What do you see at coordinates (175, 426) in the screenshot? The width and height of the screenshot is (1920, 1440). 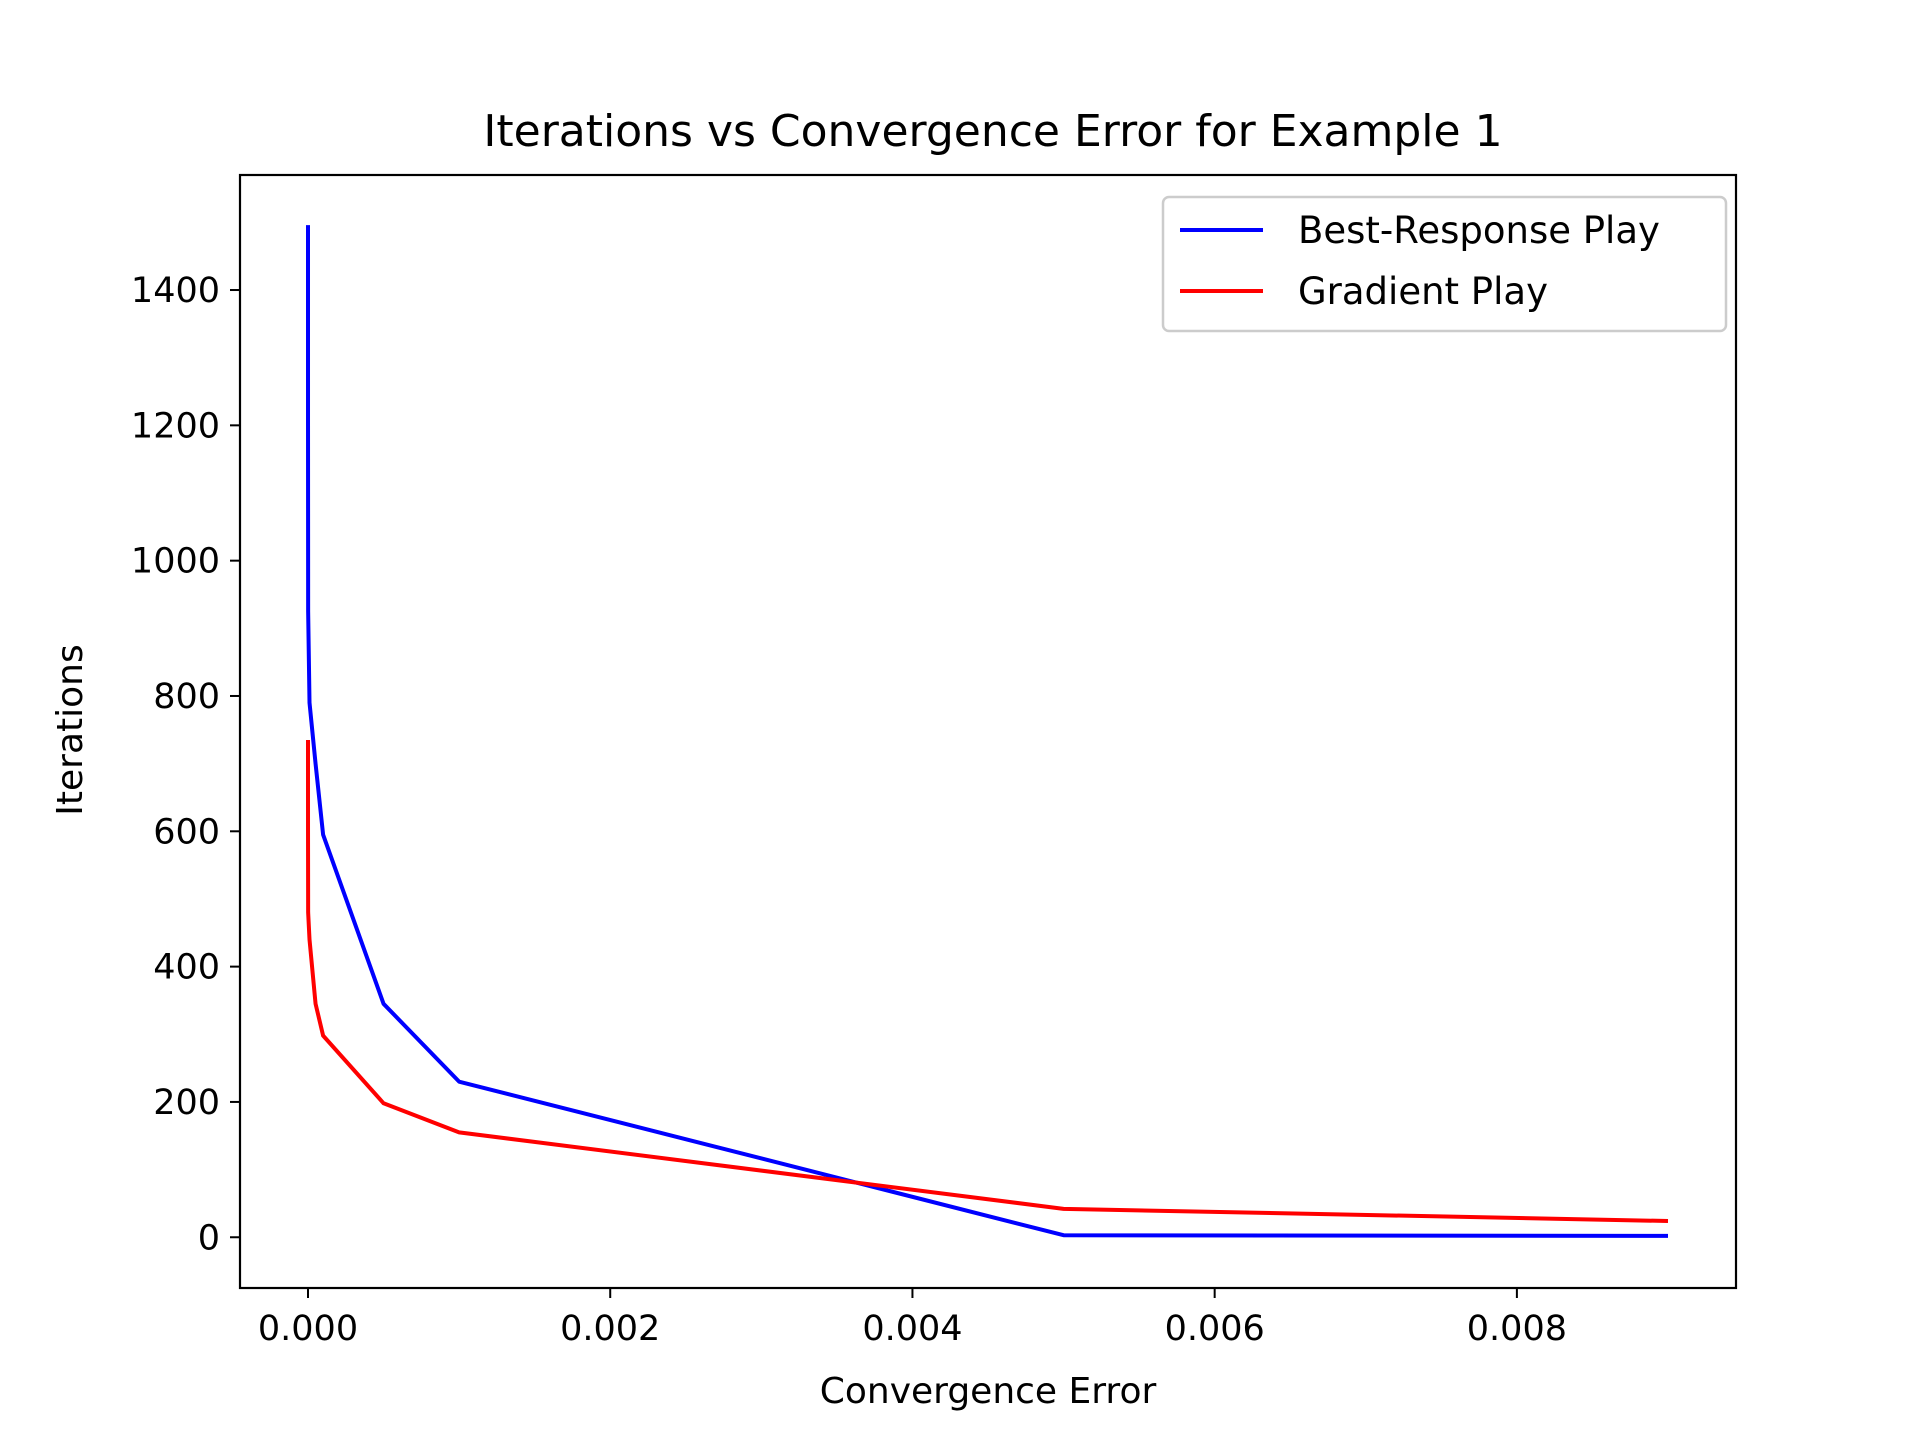 I see `y-tick-label: 1200` at bounding box center [175, 426].